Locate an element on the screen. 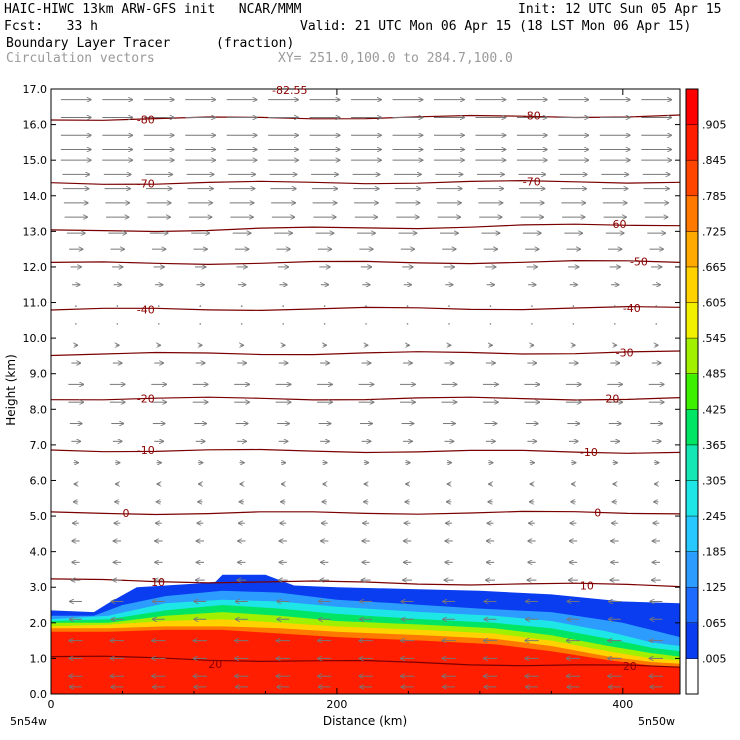 Image resolution: width=740 pixels, height=740 pixels. contour-label--20: -20 is located at coordinates (610, 399).